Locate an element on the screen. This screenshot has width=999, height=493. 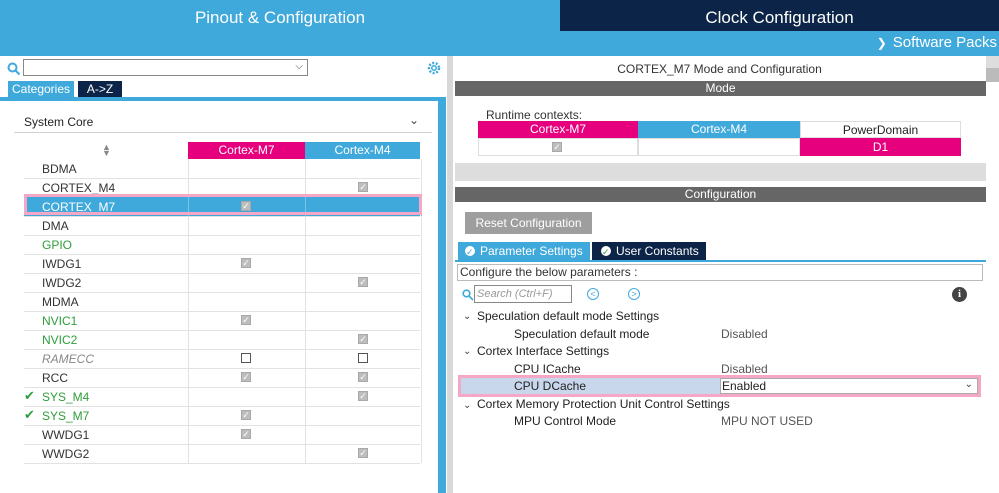
software-packs-menu: ❯ Software Packs is located at coordinates (937, 42).